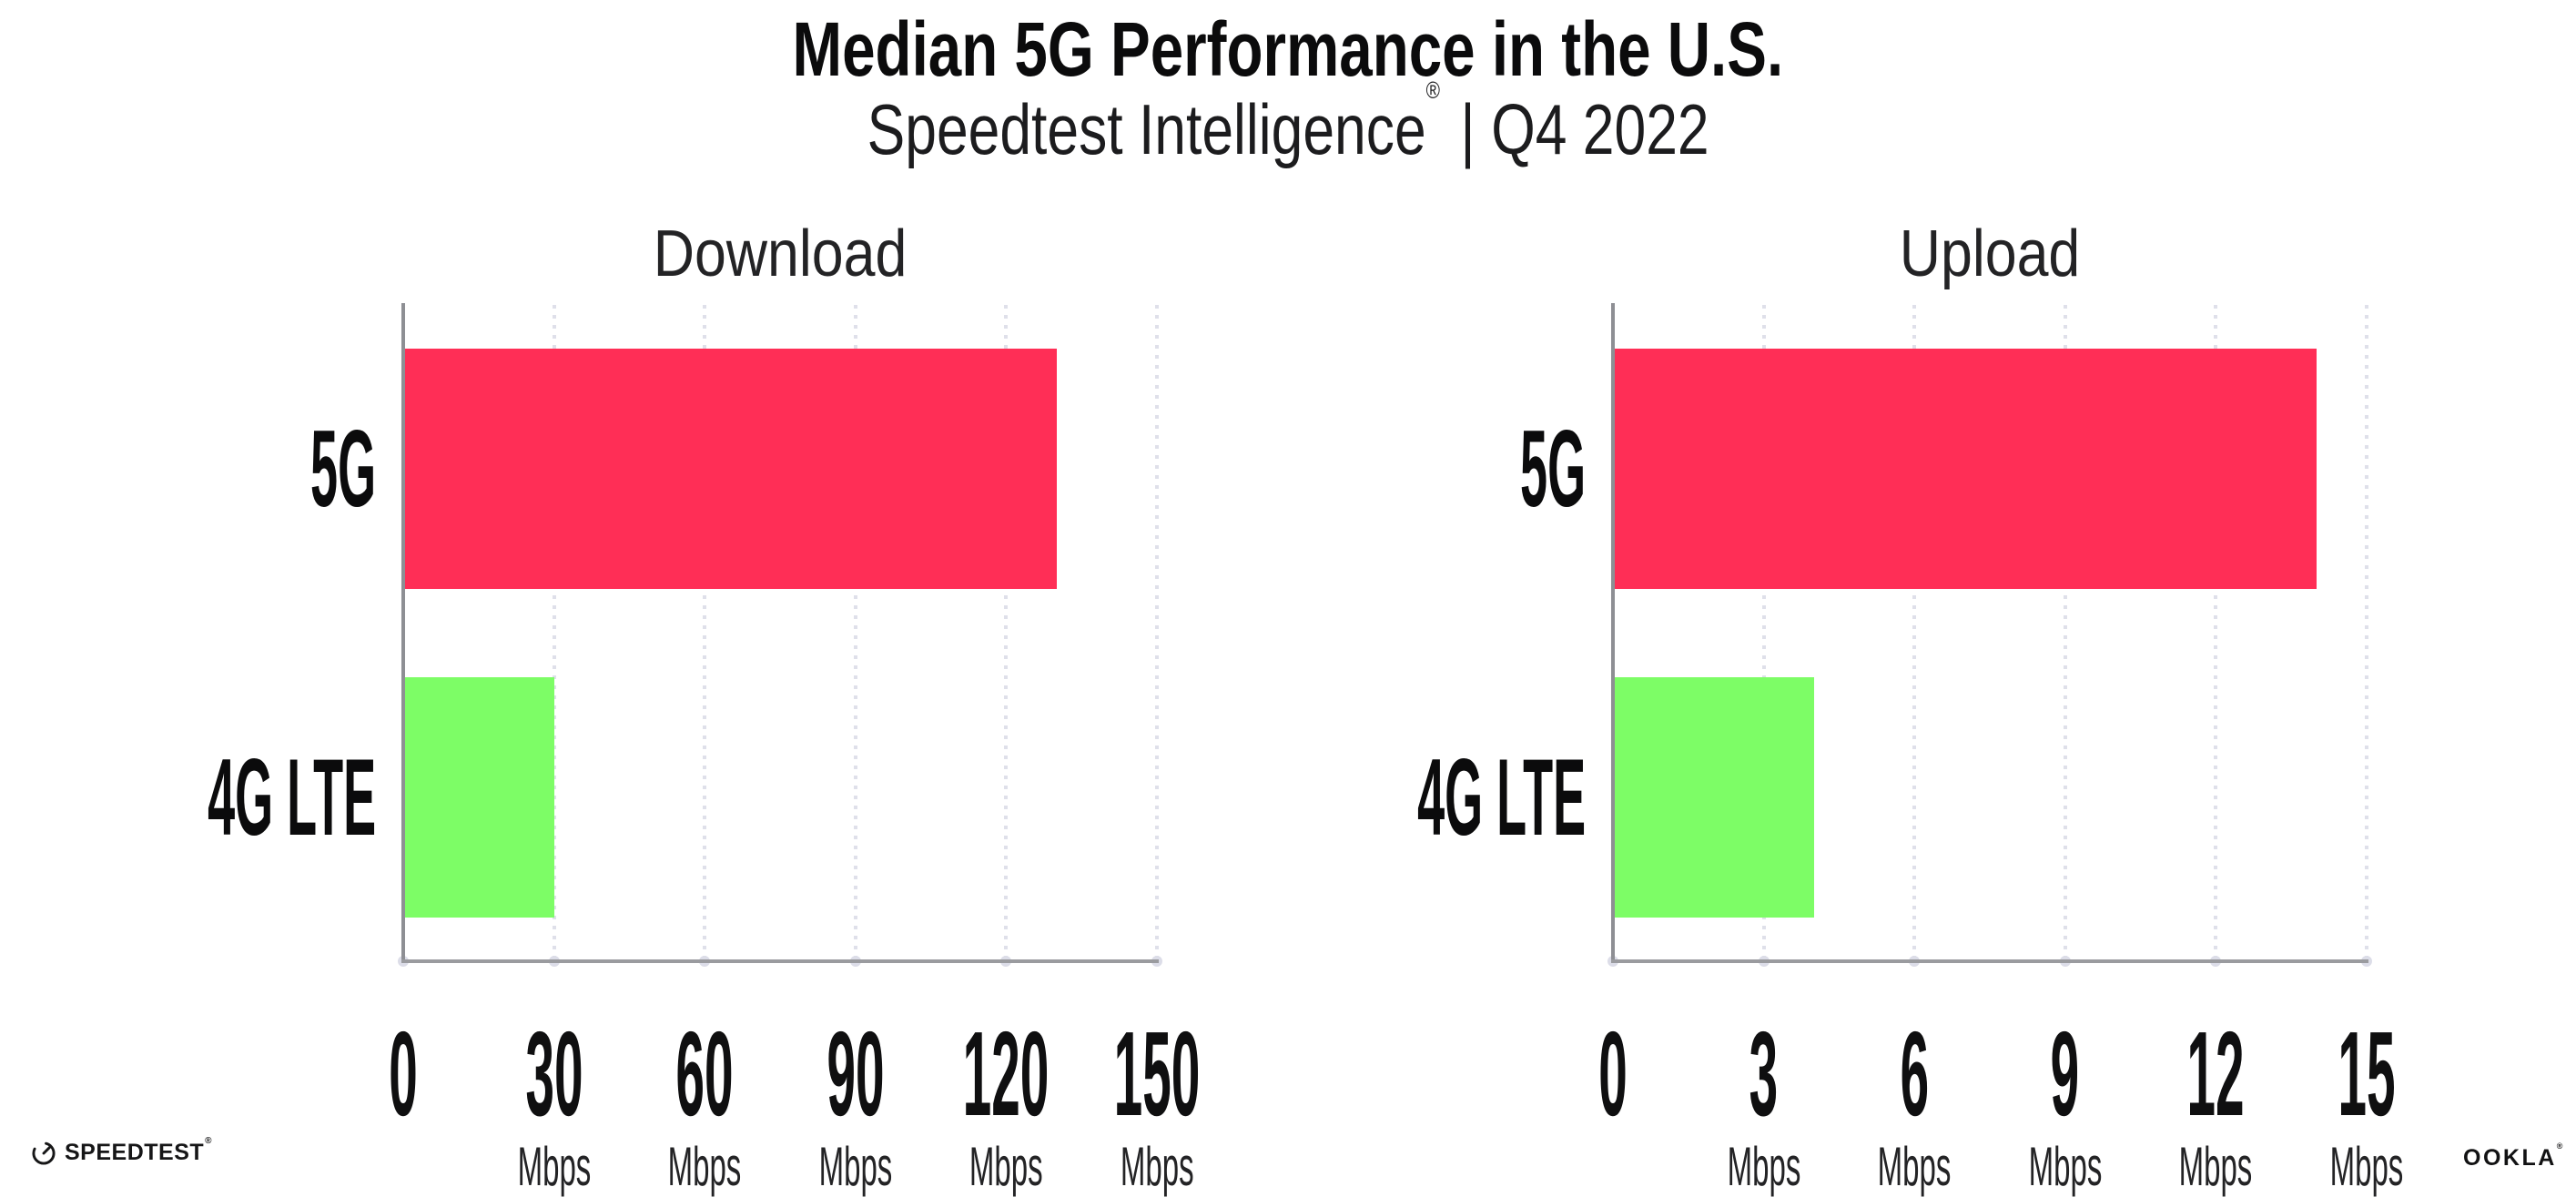  I want to click on x-tick-value: 60, so click(704, 1074).